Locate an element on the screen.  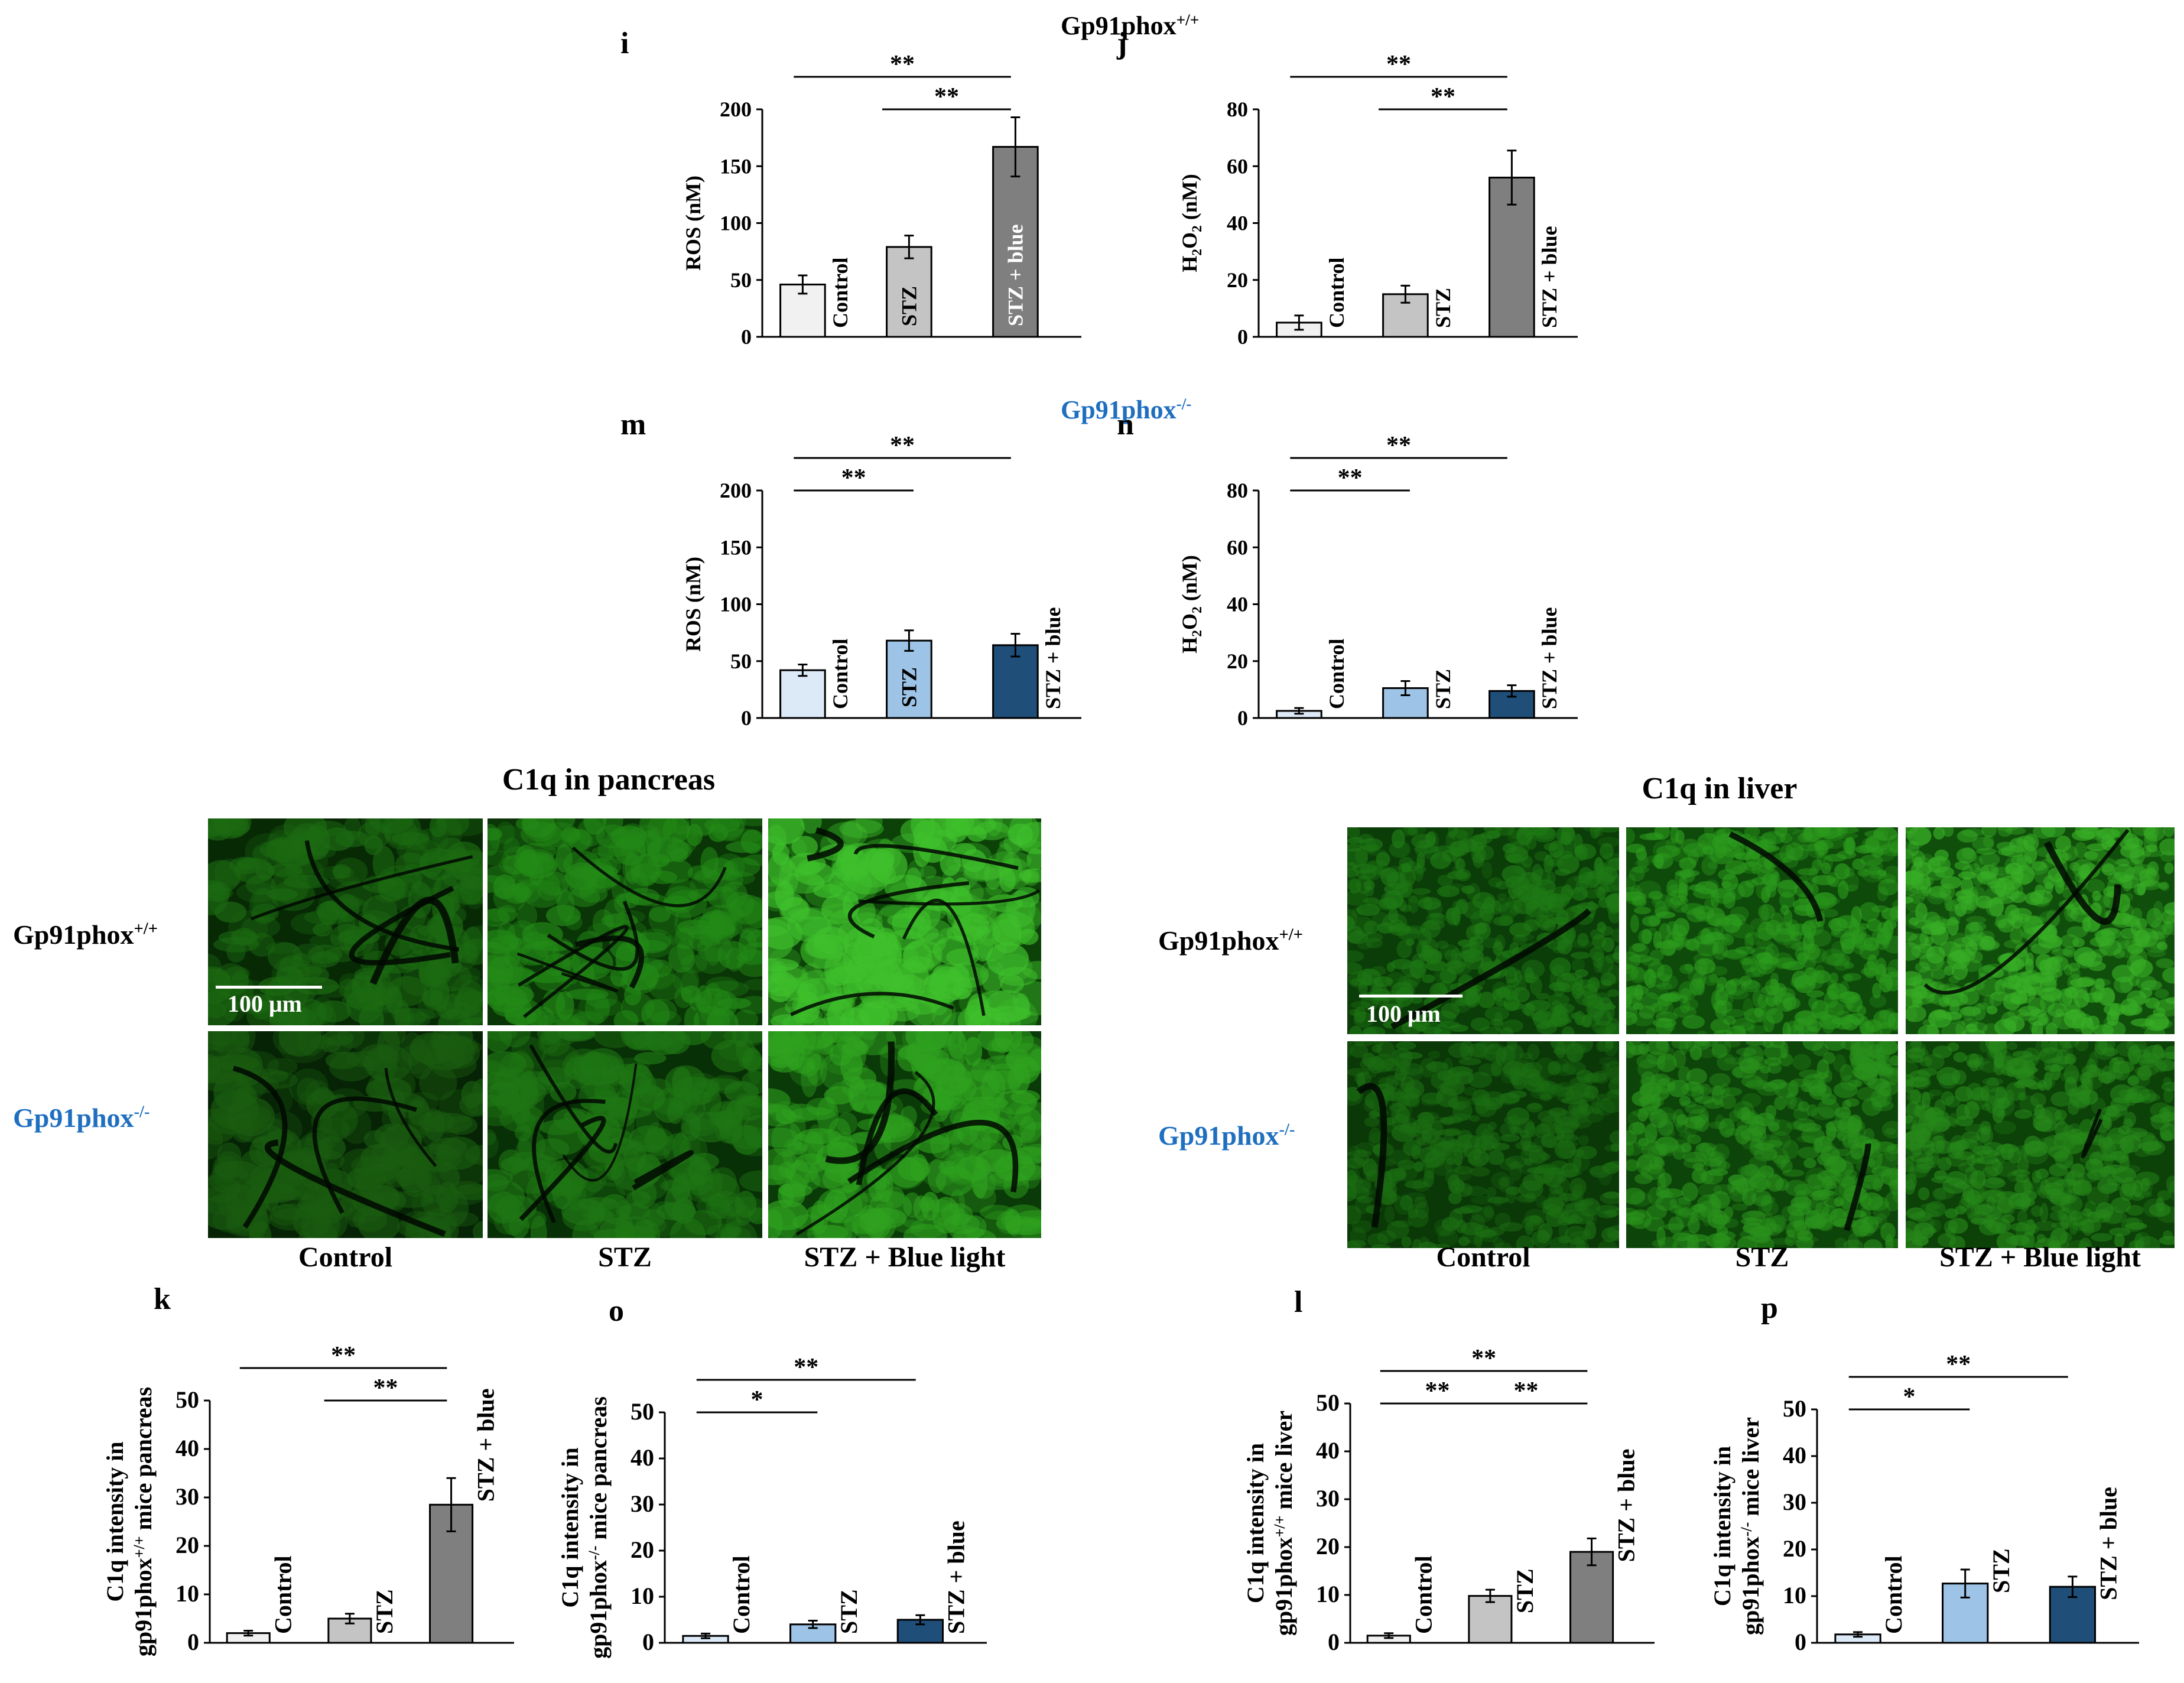
y-axis-label: H2O2 (nM) is located at coordinates (1191, 223).